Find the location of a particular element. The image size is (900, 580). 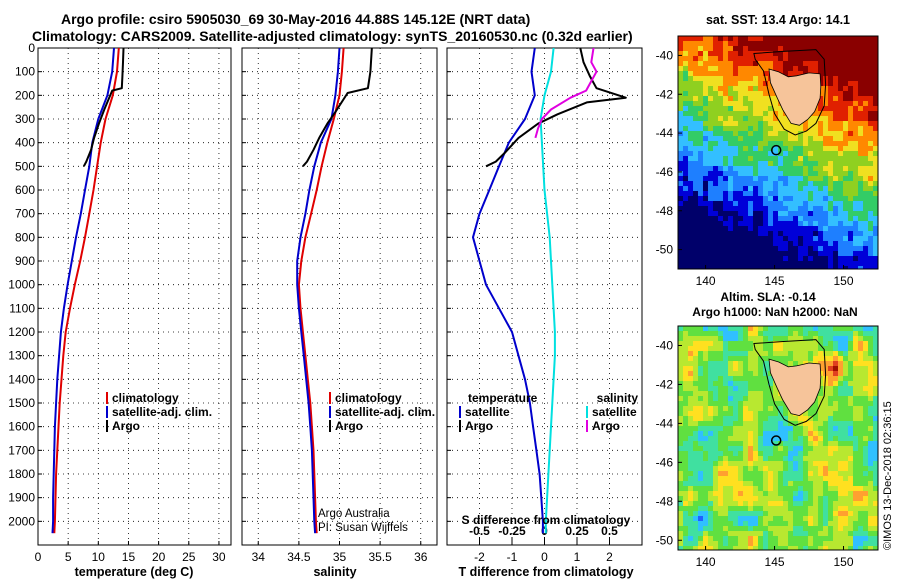

x-tick-label: 10 is located at coordinates (99, 557).